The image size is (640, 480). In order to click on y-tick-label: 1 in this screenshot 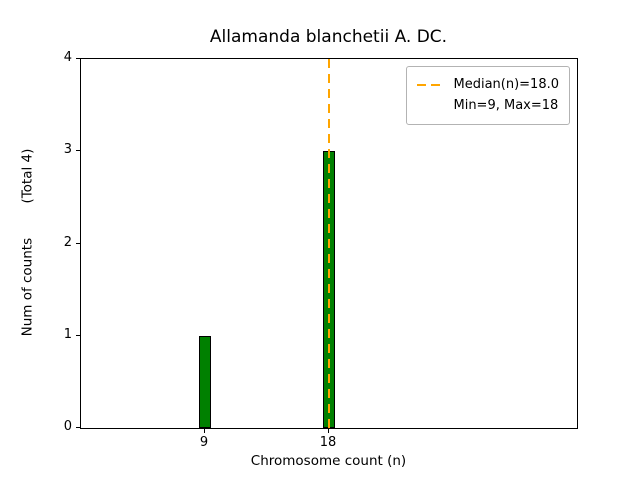, I will do `click(67, 334)`.